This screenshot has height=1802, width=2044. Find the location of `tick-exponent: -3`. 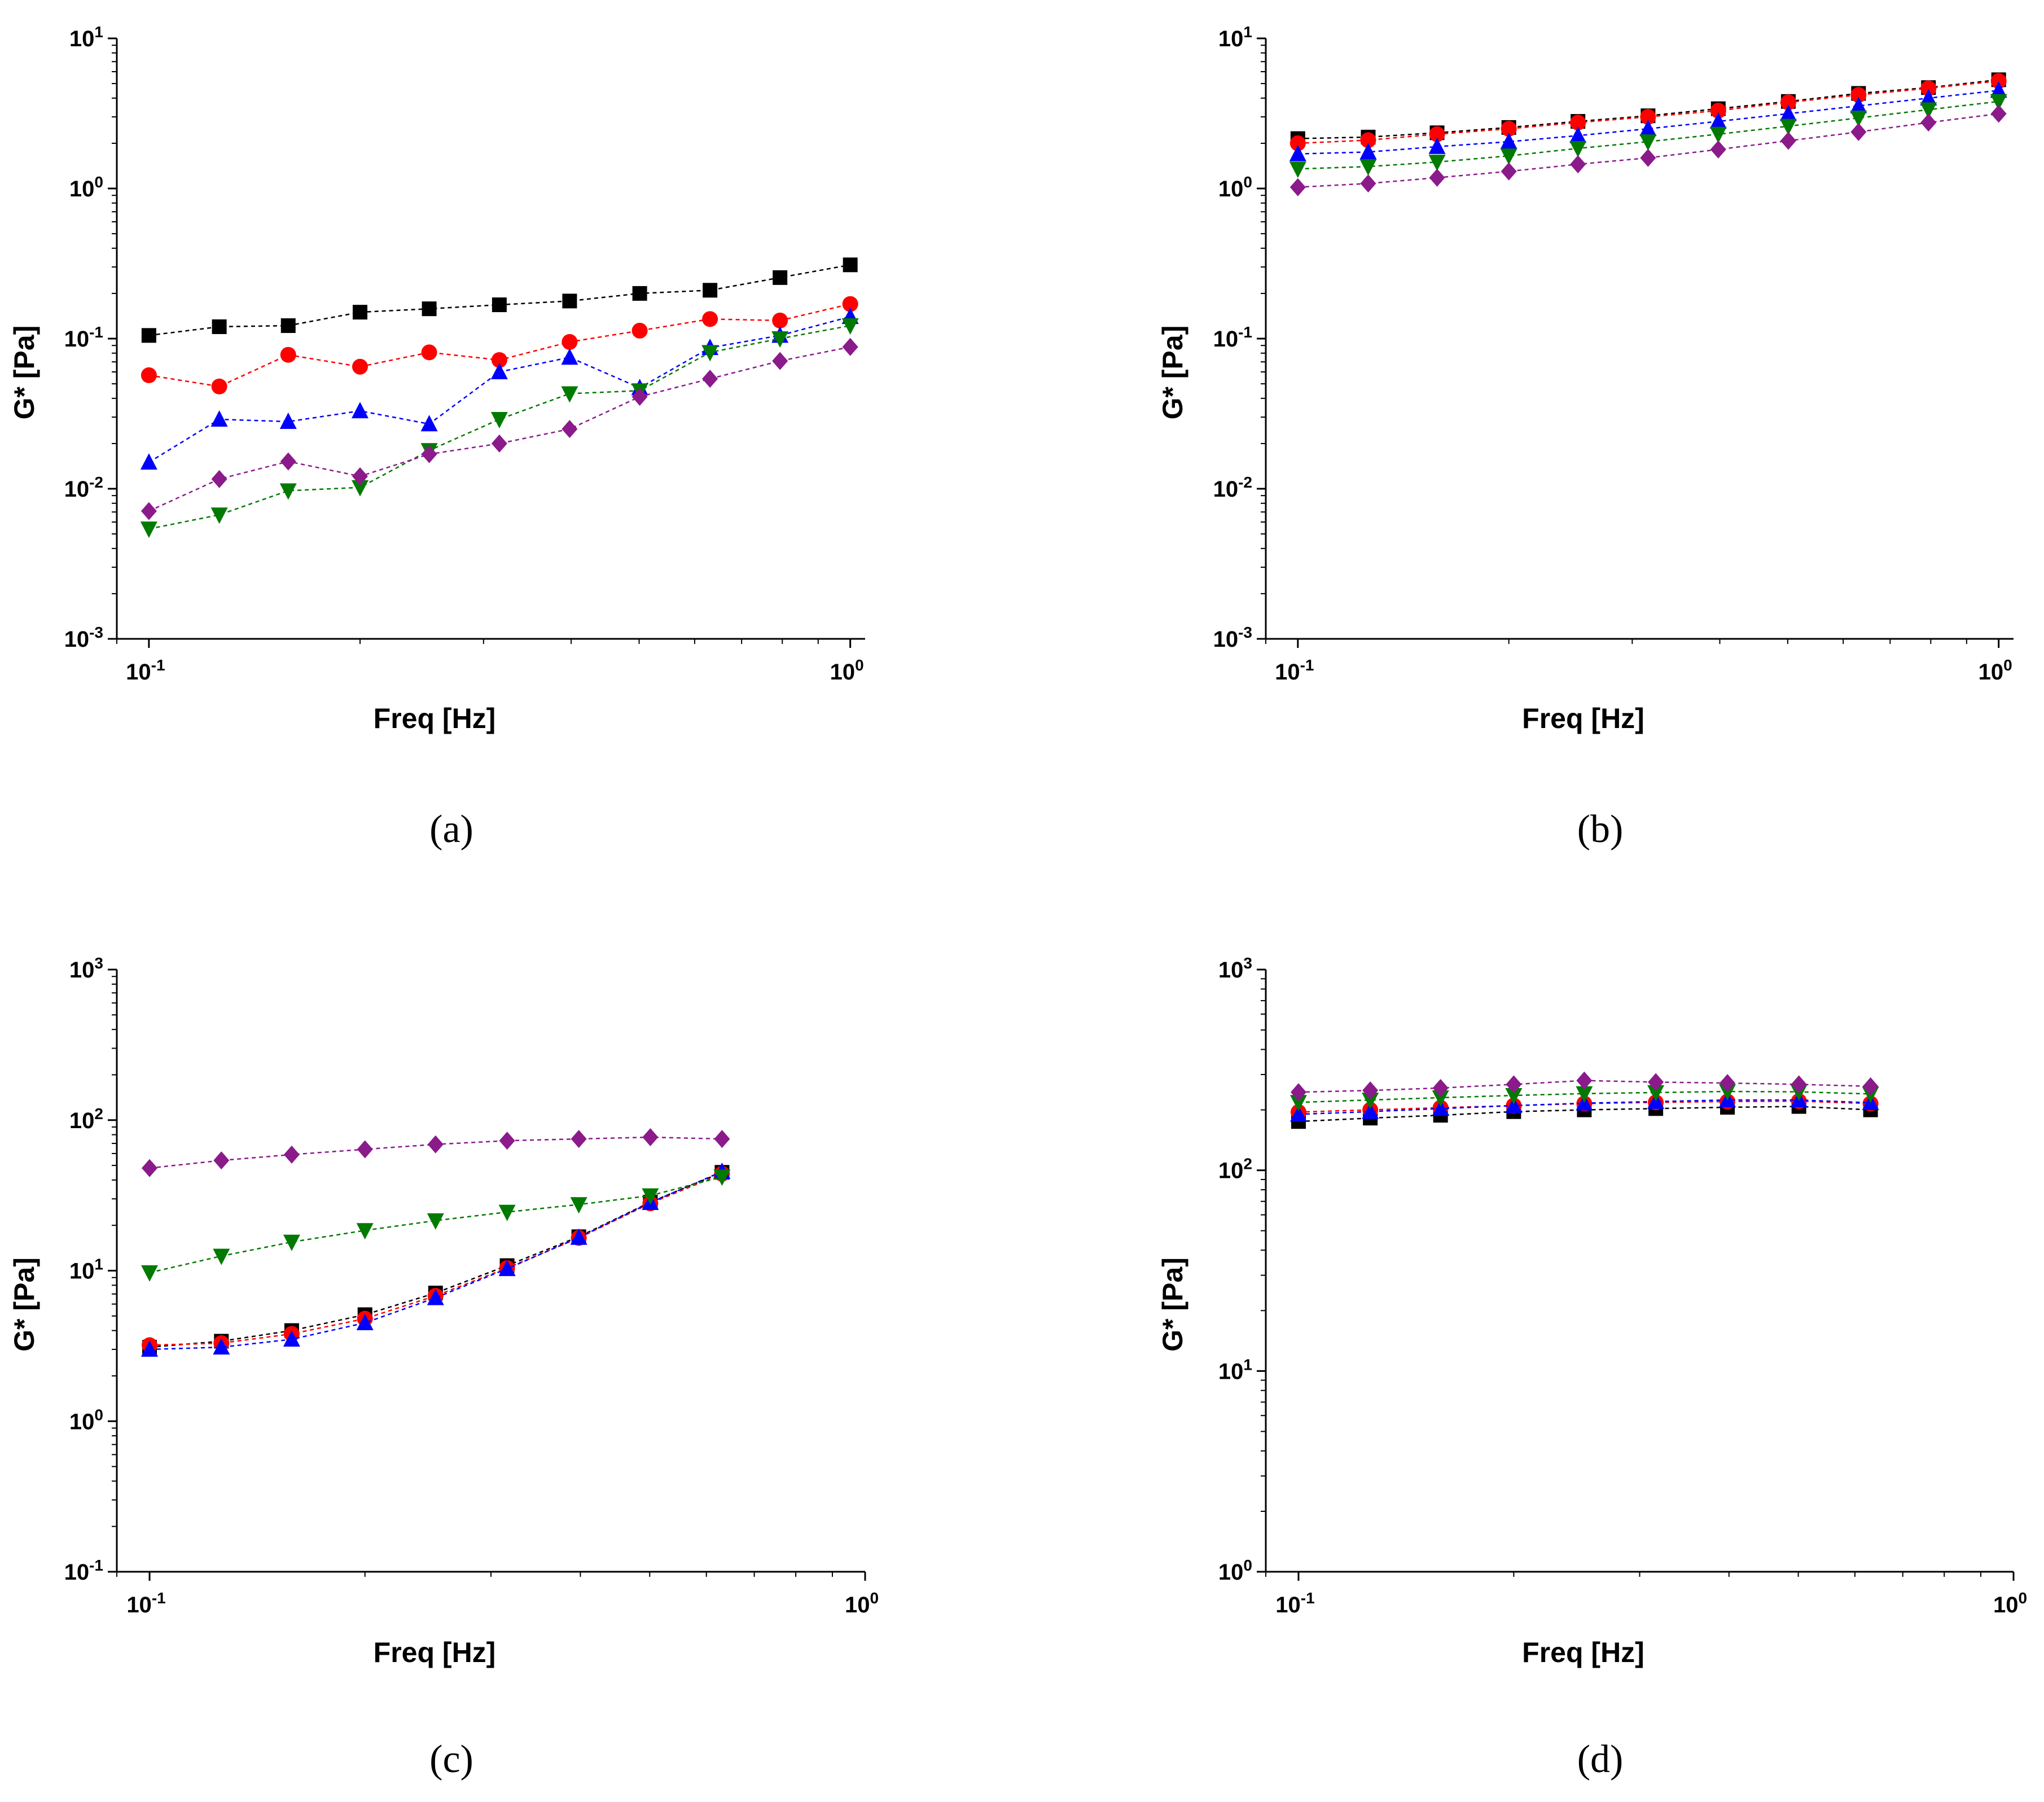

tick-exponent: -3 is located at coordinates (1245, 632).